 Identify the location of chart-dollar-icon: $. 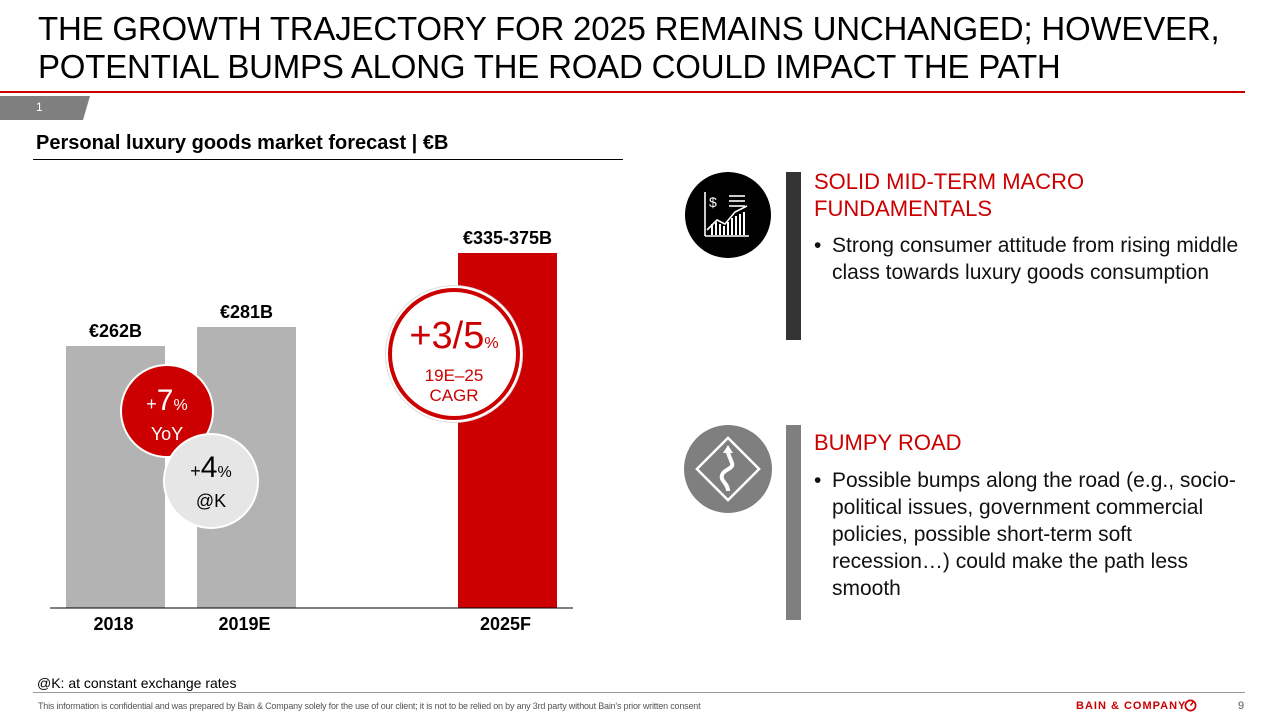
(728, 215).